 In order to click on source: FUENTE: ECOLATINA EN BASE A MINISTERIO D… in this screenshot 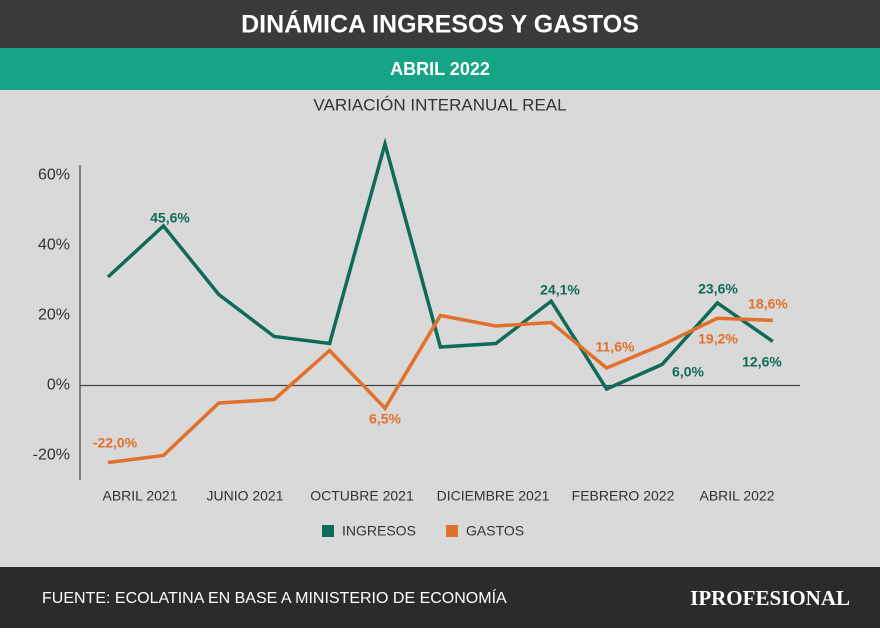, I will do `click(274, 597)`.